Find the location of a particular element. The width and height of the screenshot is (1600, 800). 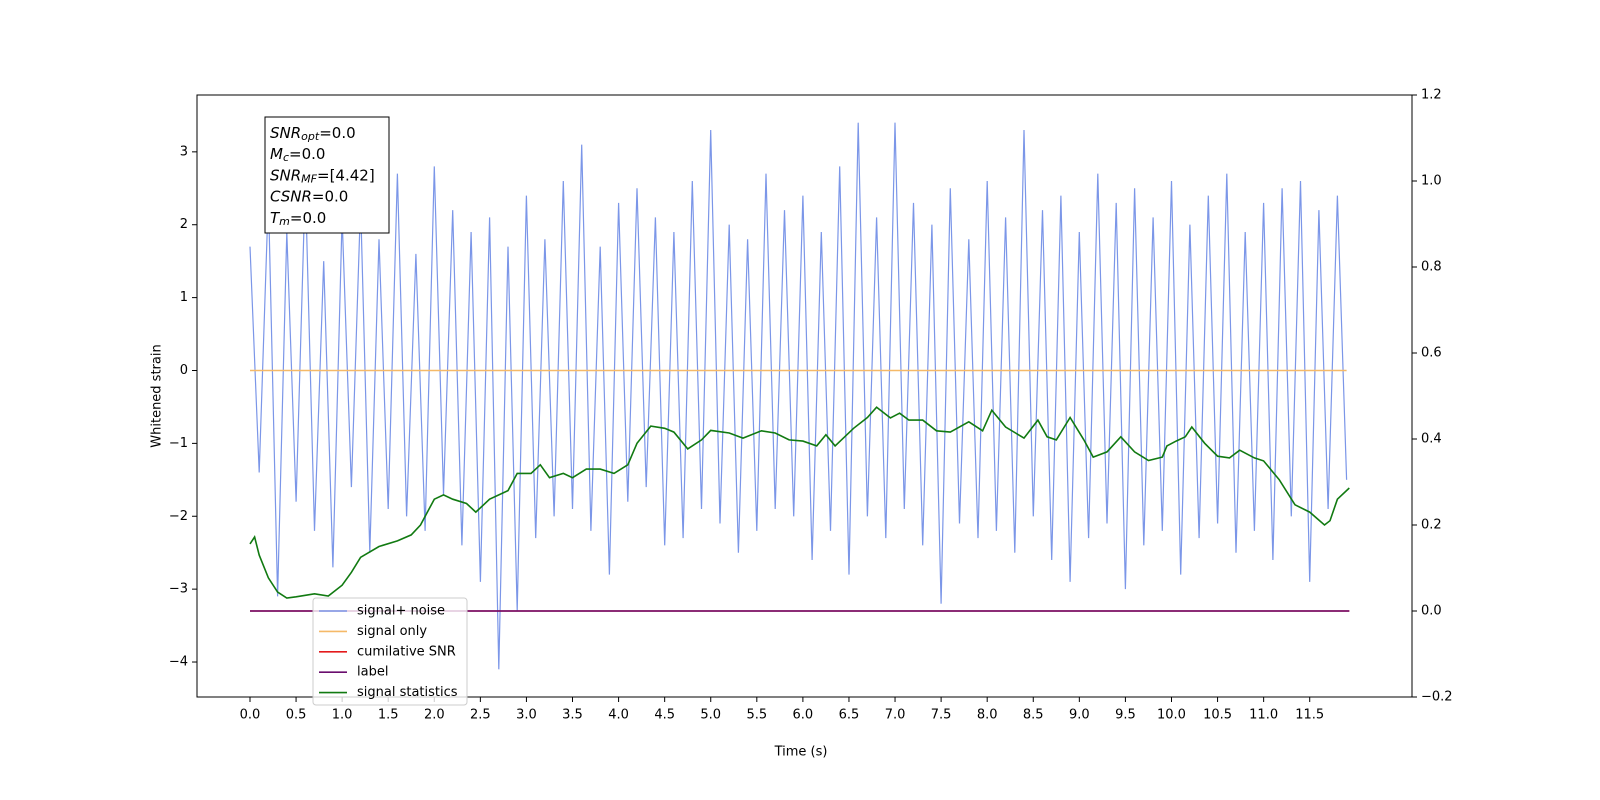

y2-tick-label: 1.0 is located at coordinates (1431, 181).